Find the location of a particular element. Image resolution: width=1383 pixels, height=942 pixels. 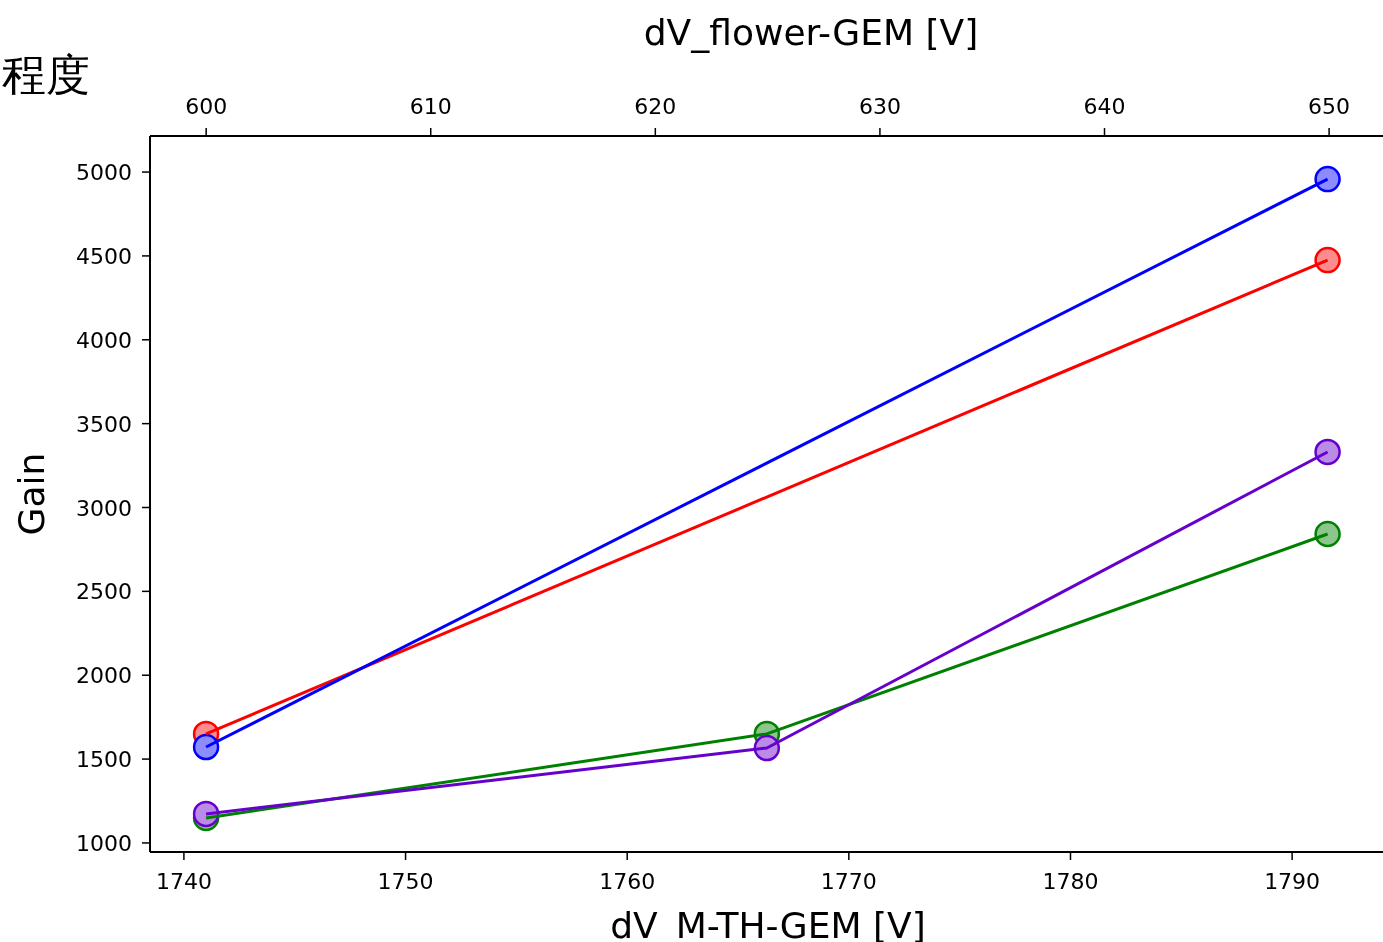

x-tick-label: 1790 is located at coordinates (1292, 881).